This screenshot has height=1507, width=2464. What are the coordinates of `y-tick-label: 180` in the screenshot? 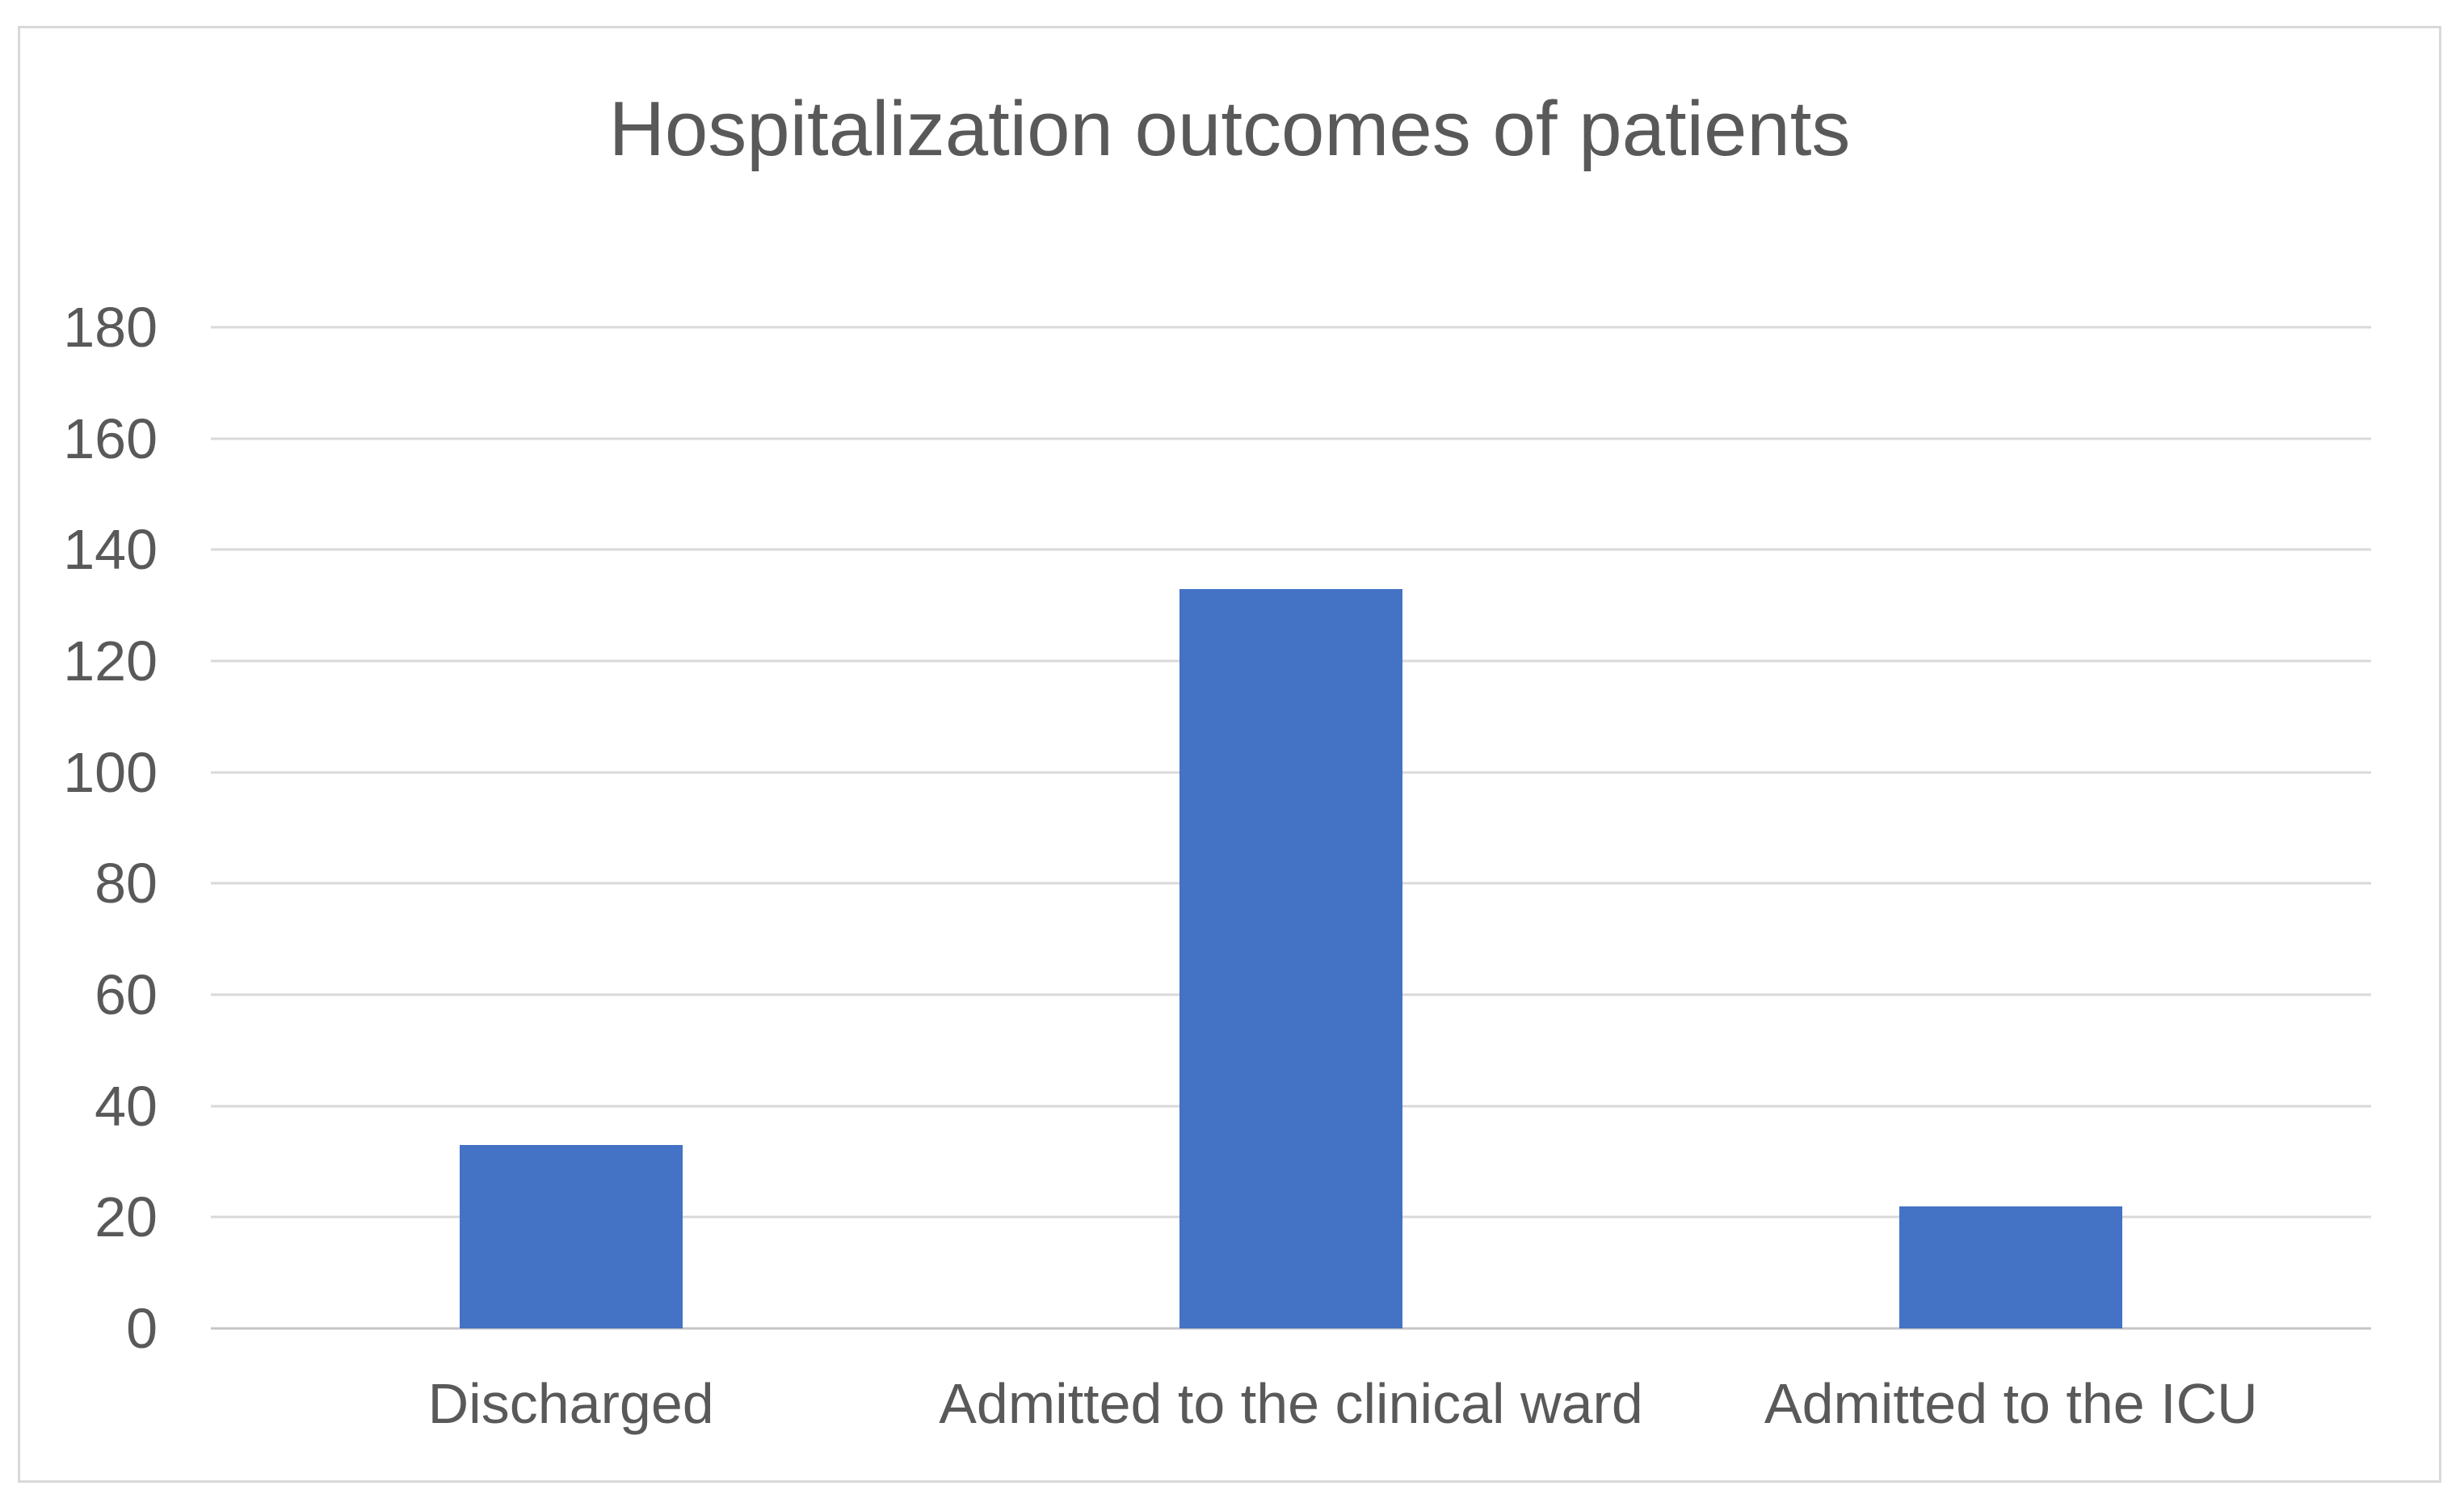 It's located at (110, 327).